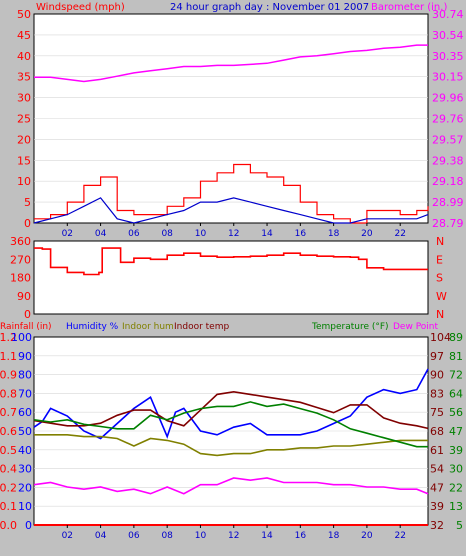  Describe the element at coordinates (231, 410) in the screenshot. I see `indoor-temp-line` at that location.